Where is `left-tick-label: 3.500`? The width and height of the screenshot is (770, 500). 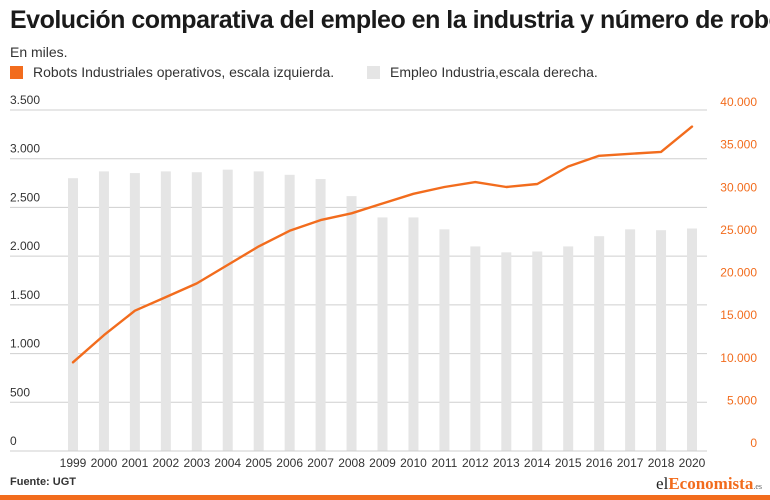 left-tick-label: 3.500 is located at coordinates (25, 100).